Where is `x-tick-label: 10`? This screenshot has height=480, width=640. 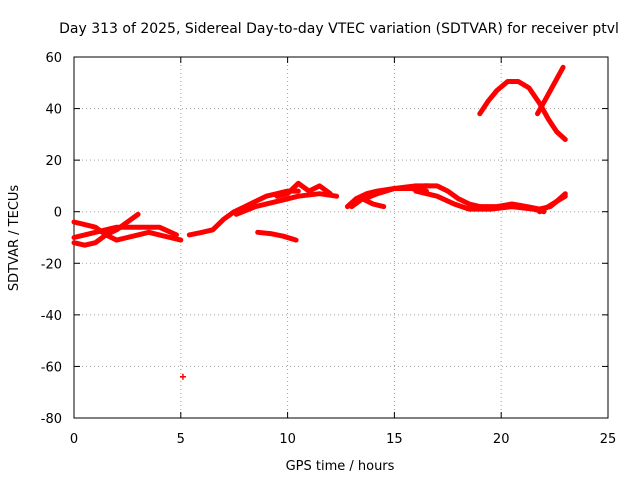 x-tick-label: 10 is located at coordinates (287, 439).